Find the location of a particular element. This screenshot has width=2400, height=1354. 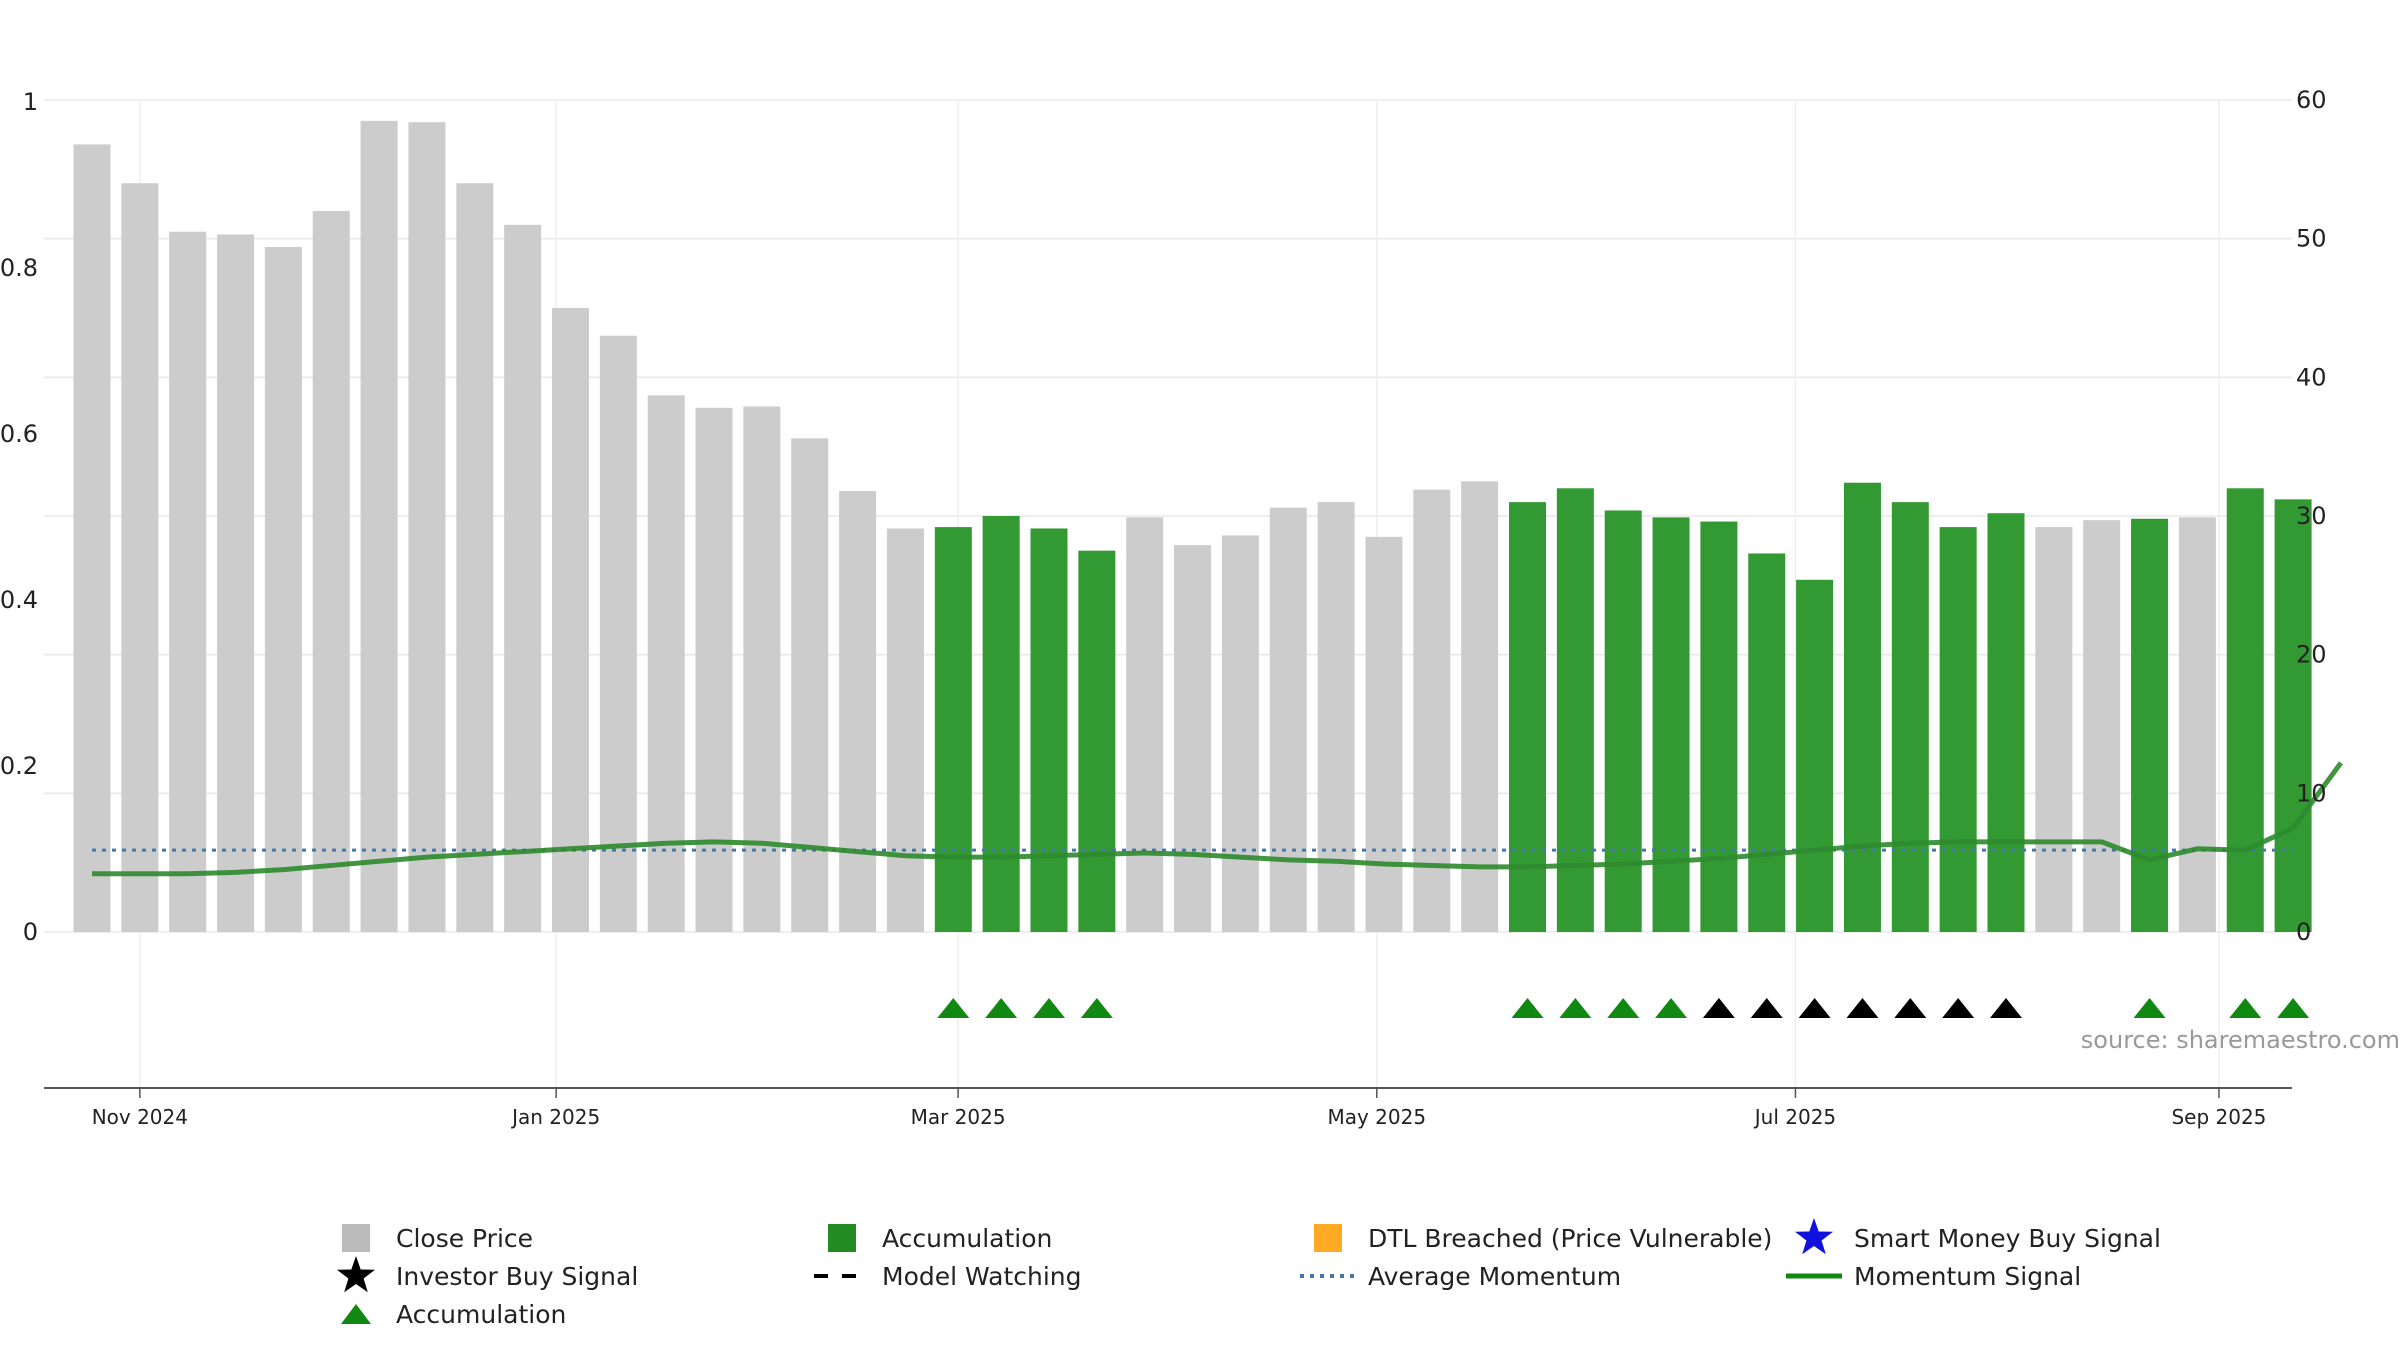

x-tick-label: Nov 2024 is located at coordinates (140, 1117).